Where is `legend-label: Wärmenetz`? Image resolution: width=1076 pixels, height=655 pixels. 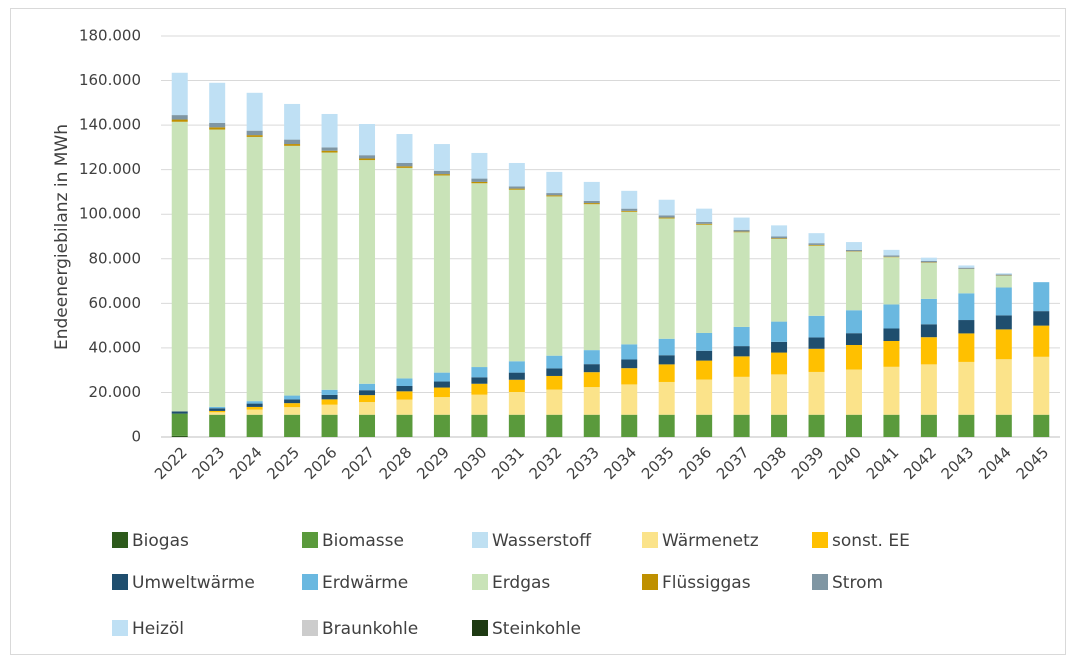 legend-label: Wärmenetz is located at coordinates (710, 541).